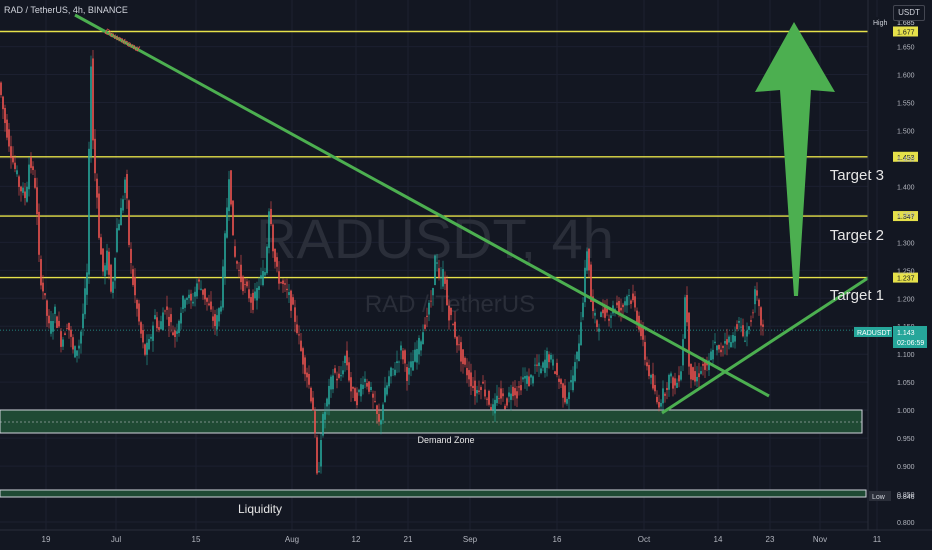  I want to click on y-tick-label: 1.000, so click(906, 411).